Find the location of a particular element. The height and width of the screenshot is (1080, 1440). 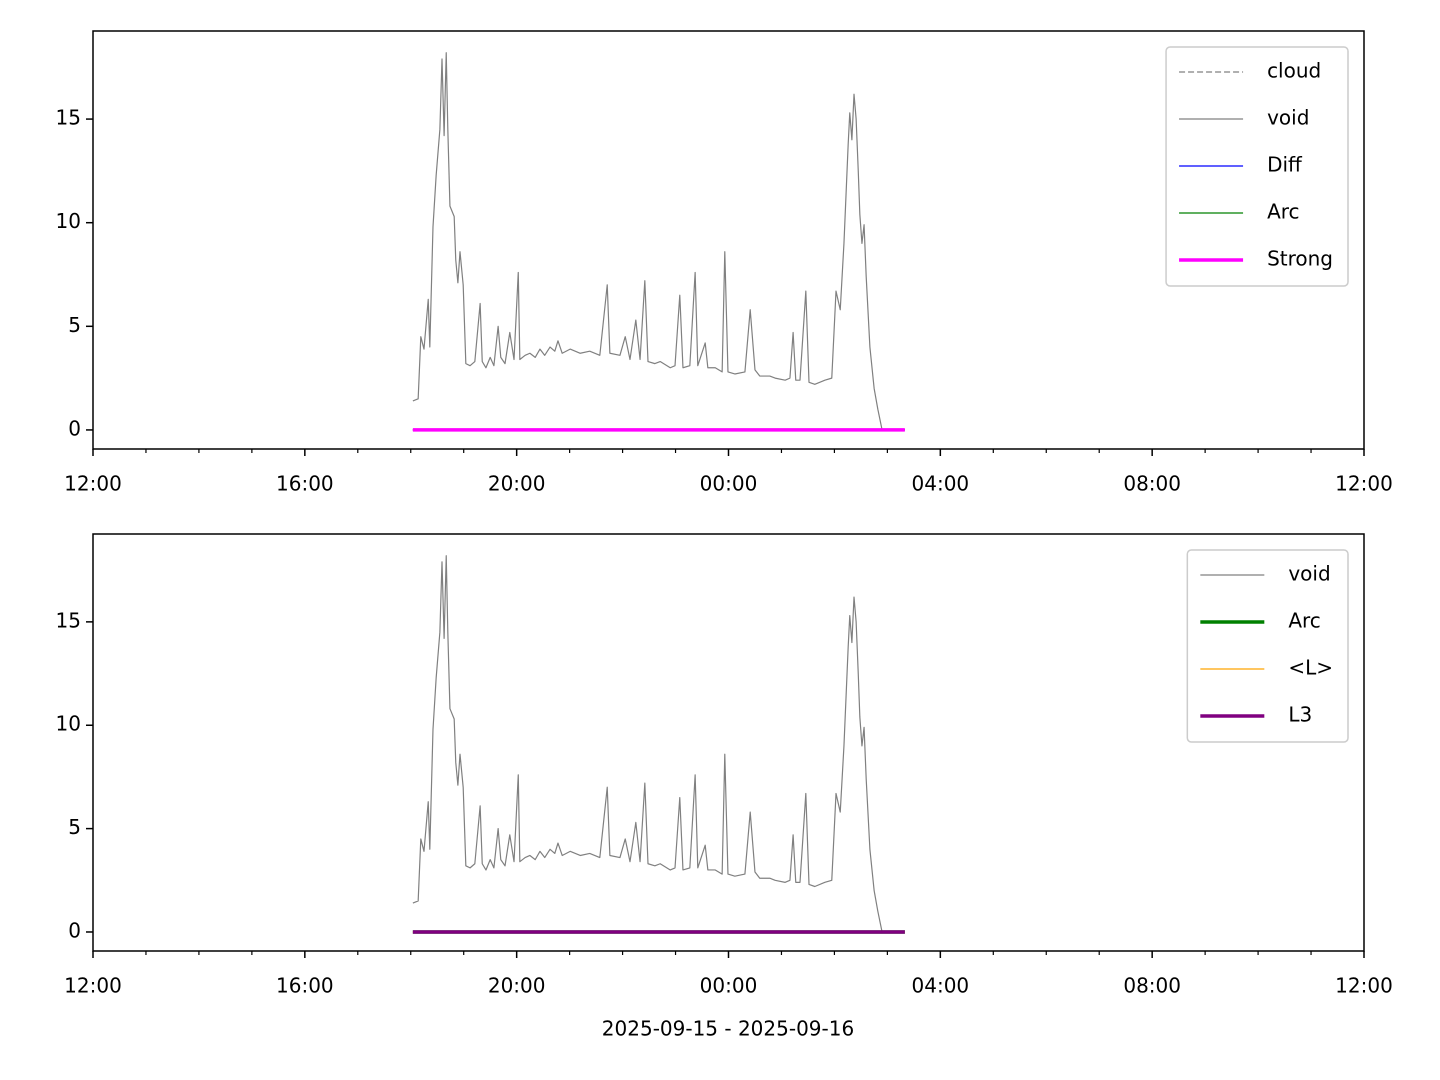

legend: cloud void Diff Arc Strong is located at coordinates (1257, 166).